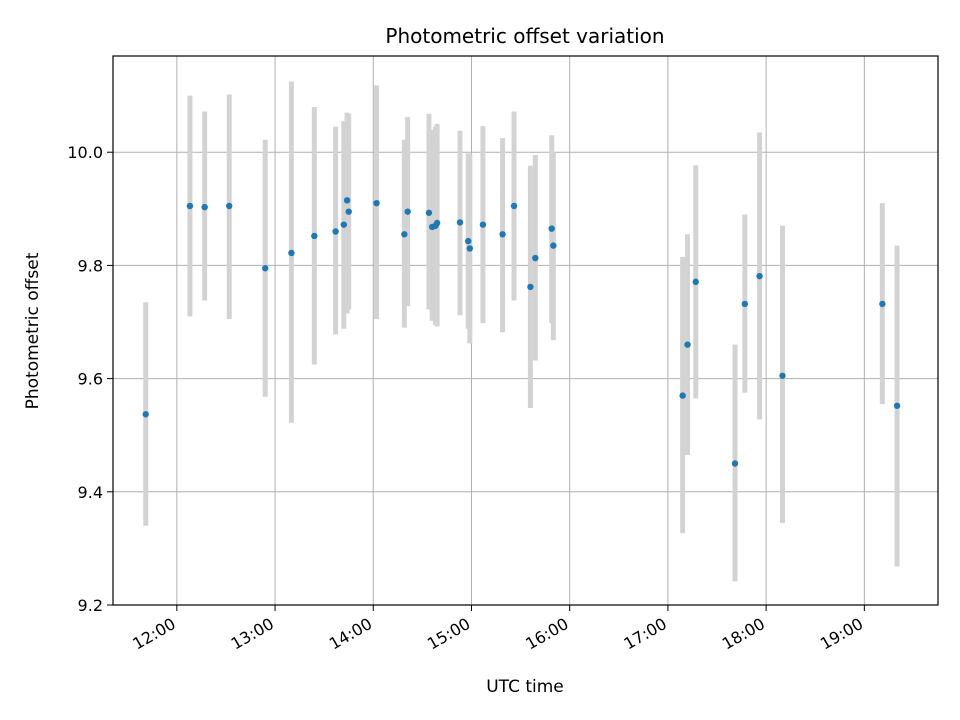 Image resolution: width=960 pixels, height=720 pixels. Describe the element at coordinates (90, 379) in the screenshot. I see `y-tick-label: 9.6` at that location.